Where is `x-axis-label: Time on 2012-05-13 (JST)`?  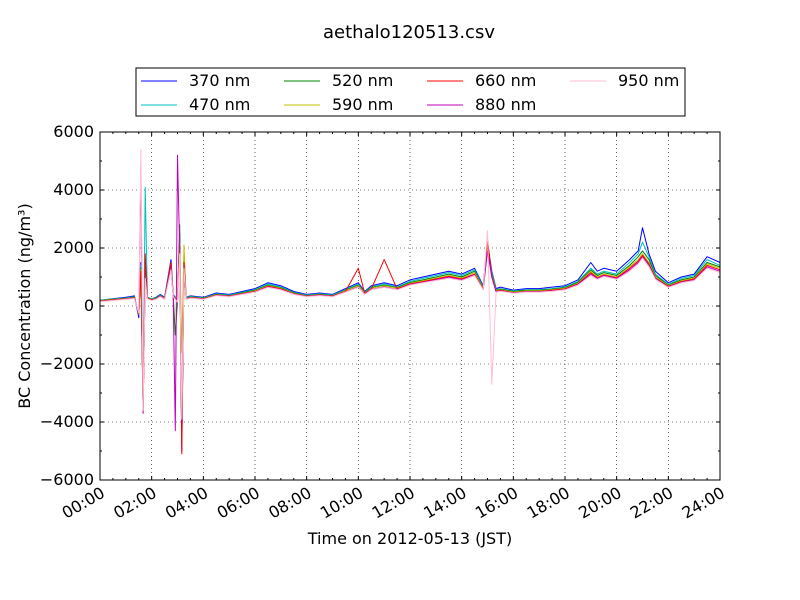 x-axis-label: Time on 2012-05-13 (JST) is located at coordinates (409, 538).